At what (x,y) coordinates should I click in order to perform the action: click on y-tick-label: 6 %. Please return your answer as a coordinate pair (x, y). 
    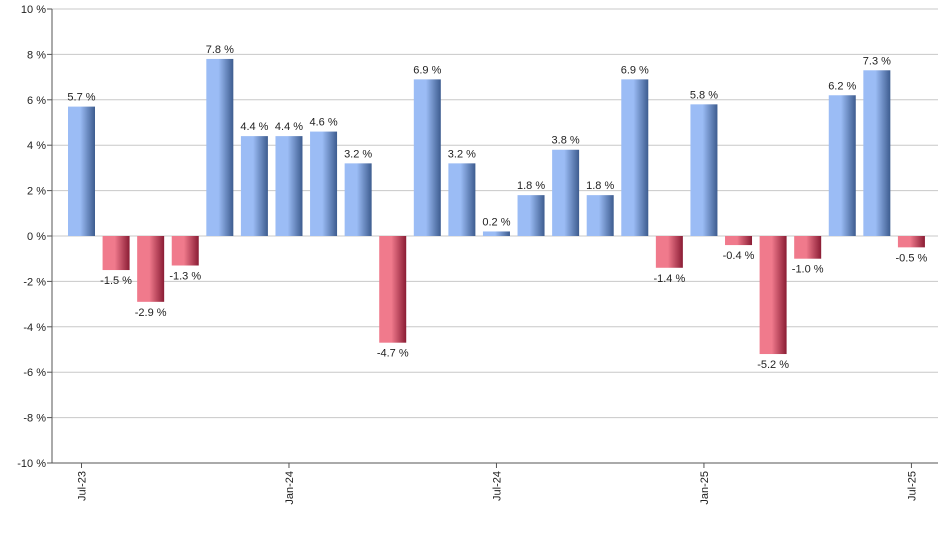
    Looking at the image, I should click on (36, 101).